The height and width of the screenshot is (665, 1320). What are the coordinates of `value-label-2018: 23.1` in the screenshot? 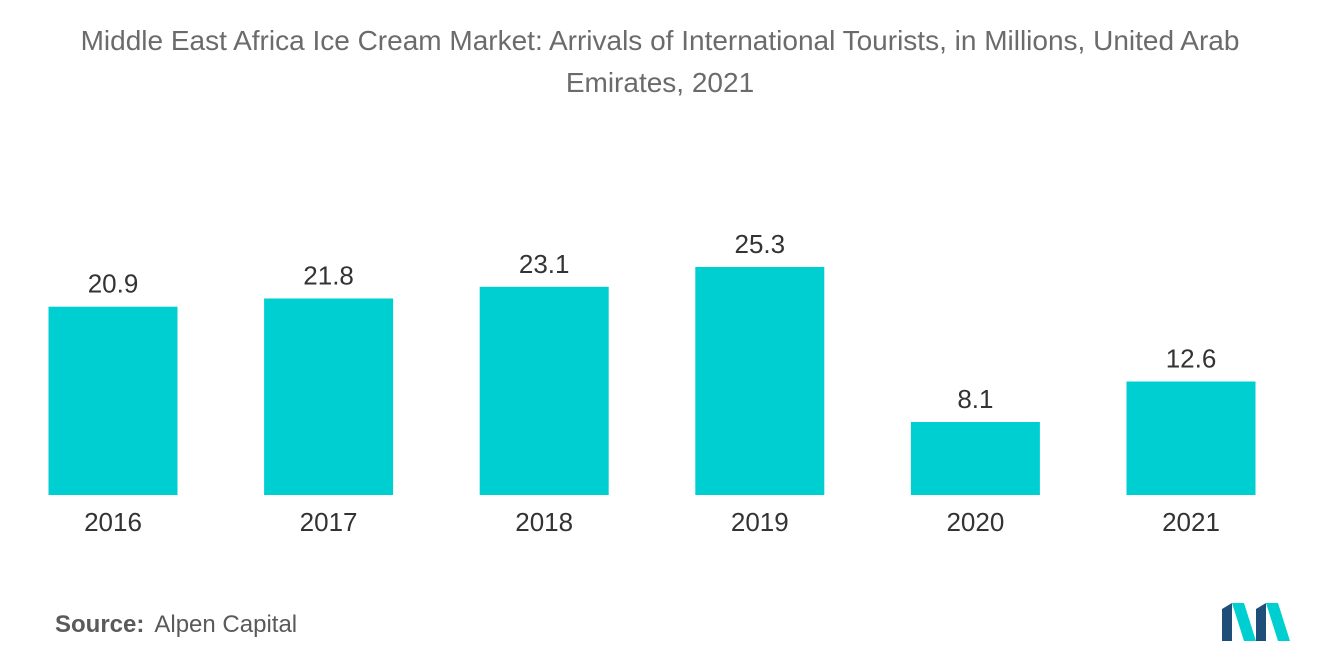 It's located at (544, 264).